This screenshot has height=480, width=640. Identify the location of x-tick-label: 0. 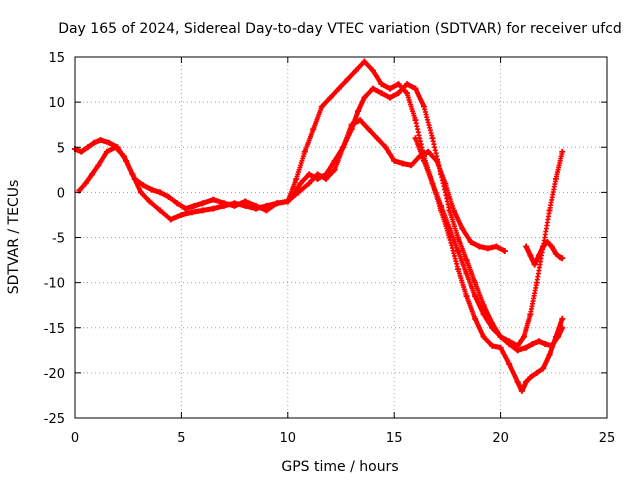
(75, 438).